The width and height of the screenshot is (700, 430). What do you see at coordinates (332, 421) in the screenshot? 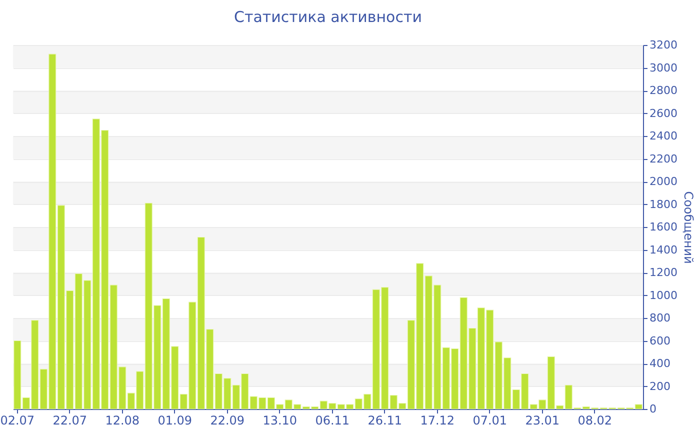
I see `x-tick-label: 06.11` at bounding box center [332, 421].